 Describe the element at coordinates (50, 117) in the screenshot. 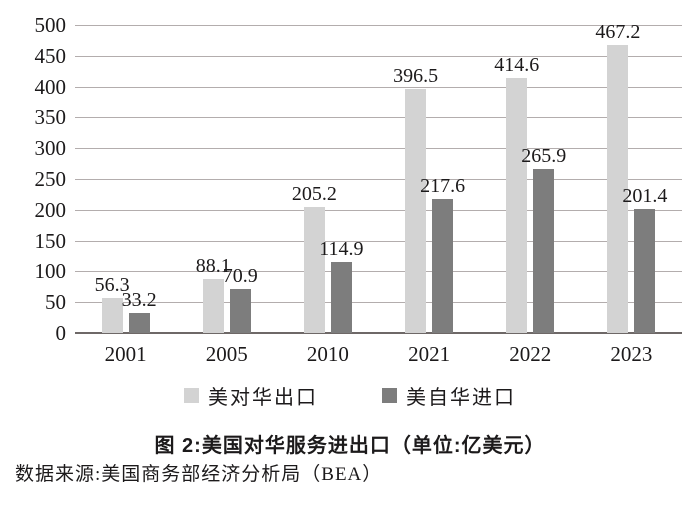

I see `y-tick-label: 350` at that location.